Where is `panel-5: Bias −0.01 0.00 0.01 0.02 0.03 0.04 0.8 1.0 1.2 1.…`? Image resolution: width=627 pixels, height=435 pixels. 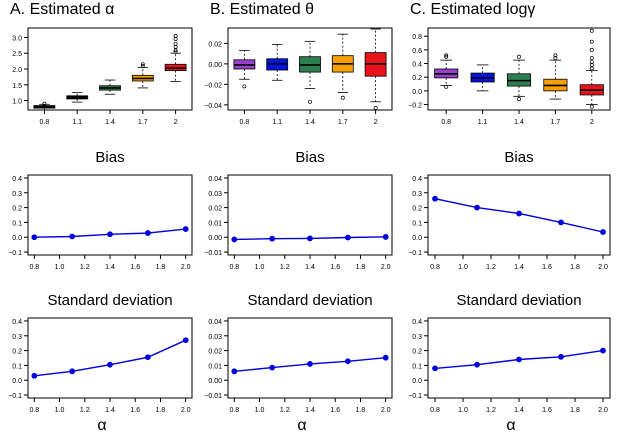
panel-5: Bias −0.01 0.00 0.01 0.02 0.03 0.04 0.8 1.0 1.2 1.… is located at coordinates (298, 210).